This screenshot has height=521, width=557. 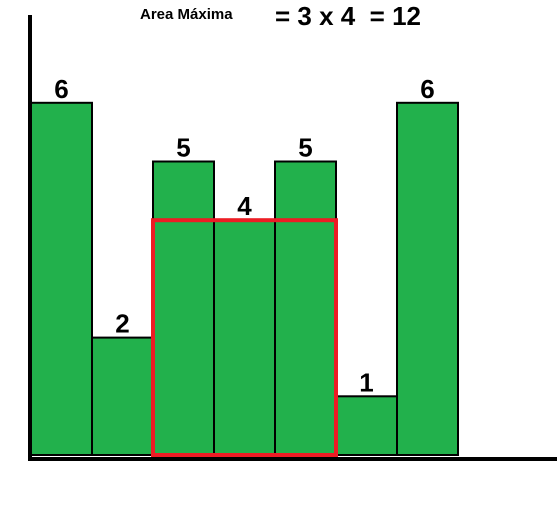 What do you see at coordinates (348, 16) in the screenshot?
I see `area-equation: = 3 x 4 = 12` at bounding box center [348, 16].